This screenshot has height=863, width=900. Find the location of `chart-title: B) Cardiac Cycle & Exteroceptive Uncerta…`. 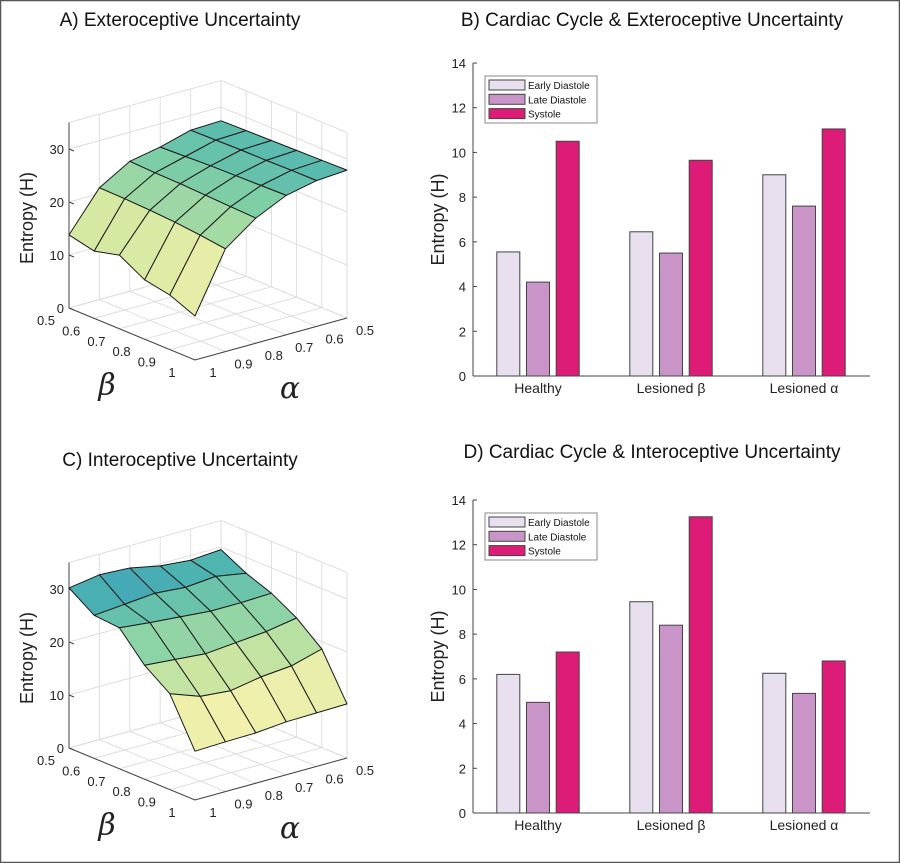

chart-title: B) Cardiac Cycle & Exteroceptive Uncerta… is located at coordinates (652, 20).